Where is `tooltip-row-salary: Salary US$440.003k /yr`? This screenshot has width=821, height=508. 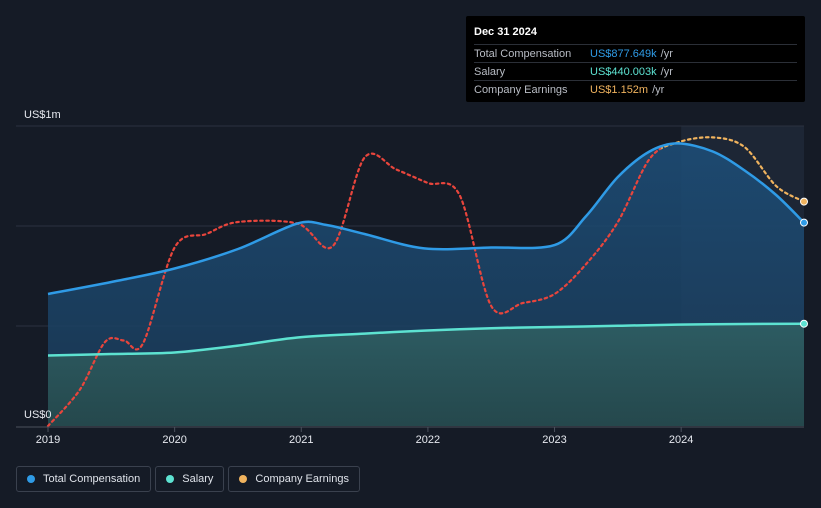
tooltip-row-salary: Salary US$440.003k /yr is located at coordinates (635, 71).